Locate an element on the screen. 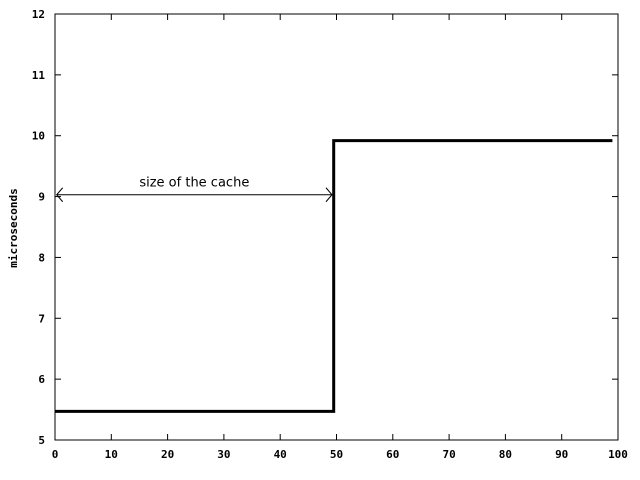 The image size is (640, 480). x-tick-label: 100 is located at coordinates (618, 454).